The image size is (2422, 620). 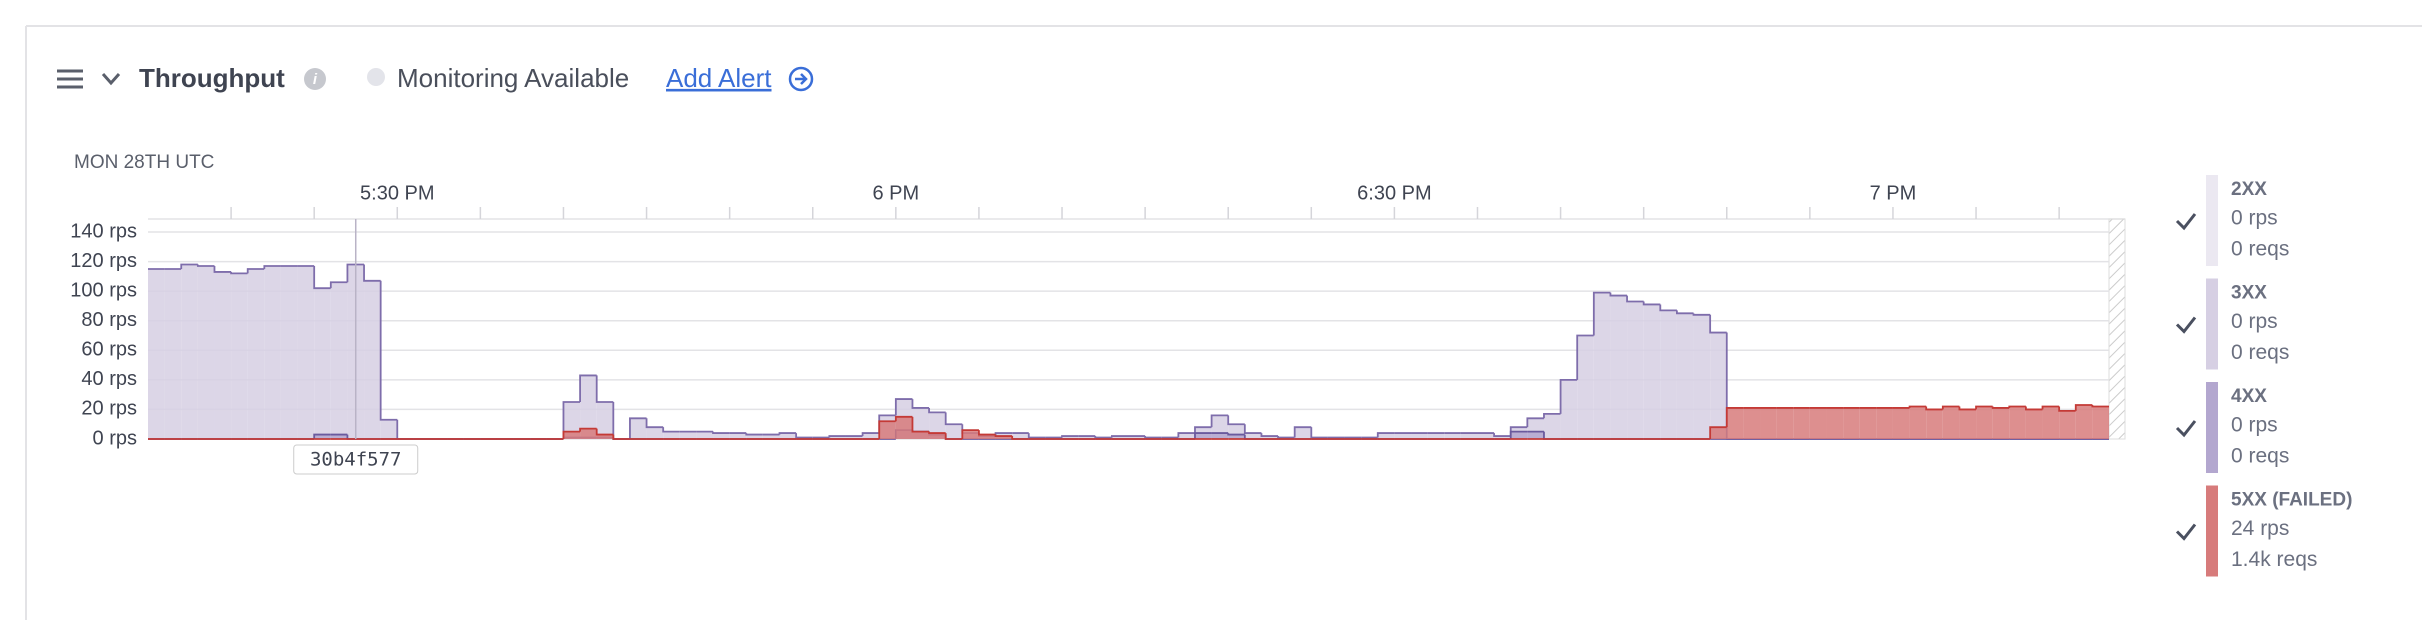 What do you see at coordinates (895, 193) in the screenshot?
I see `x-tick-label: 6 PM` at bounding box center [895, 193].